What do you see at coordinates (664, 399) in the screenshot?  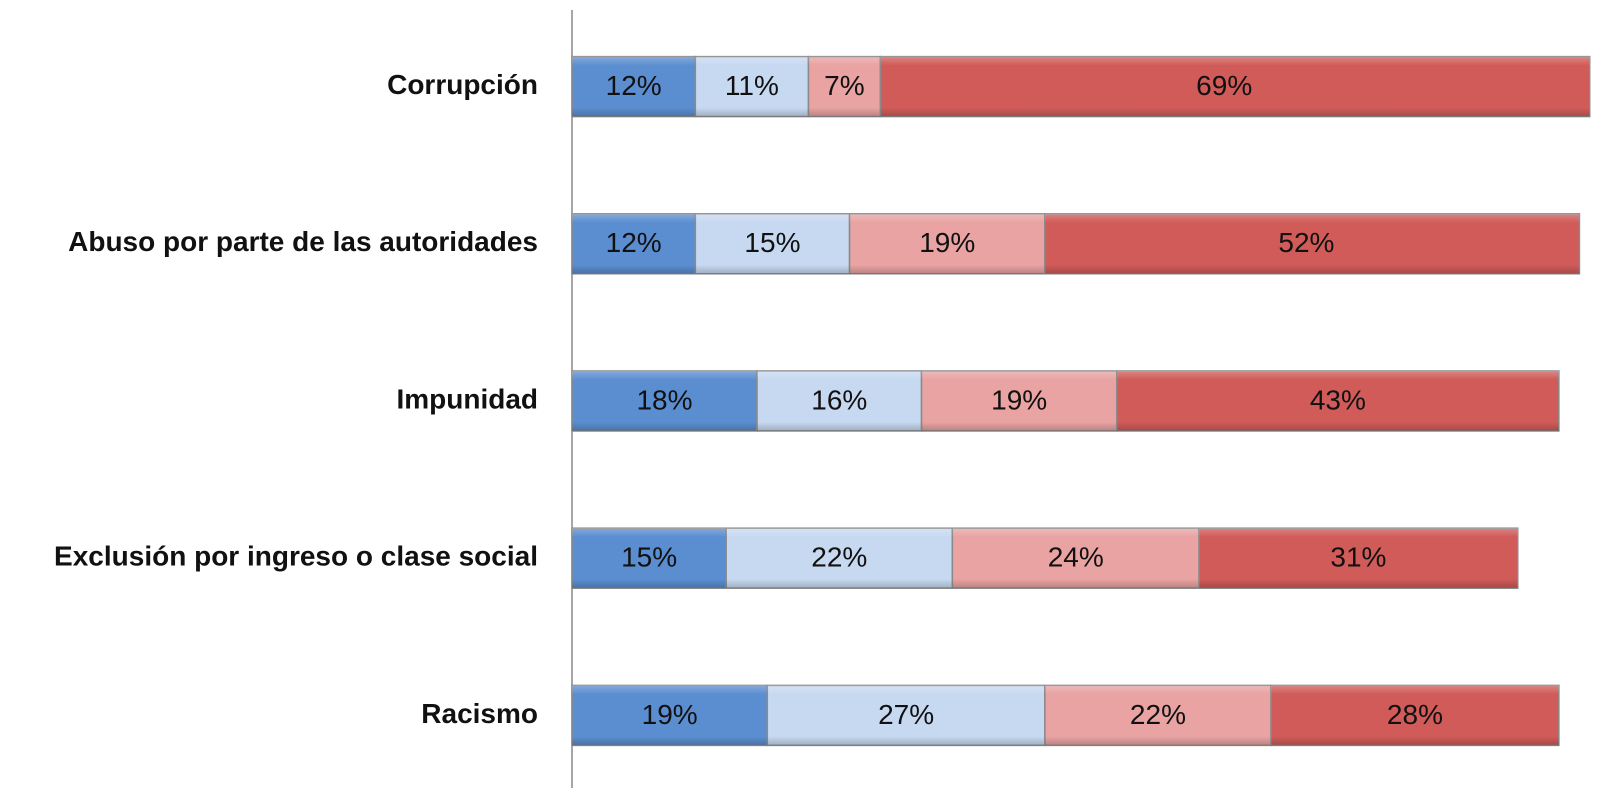 I see `value-label: 18%` at bounding box center [664, 399].